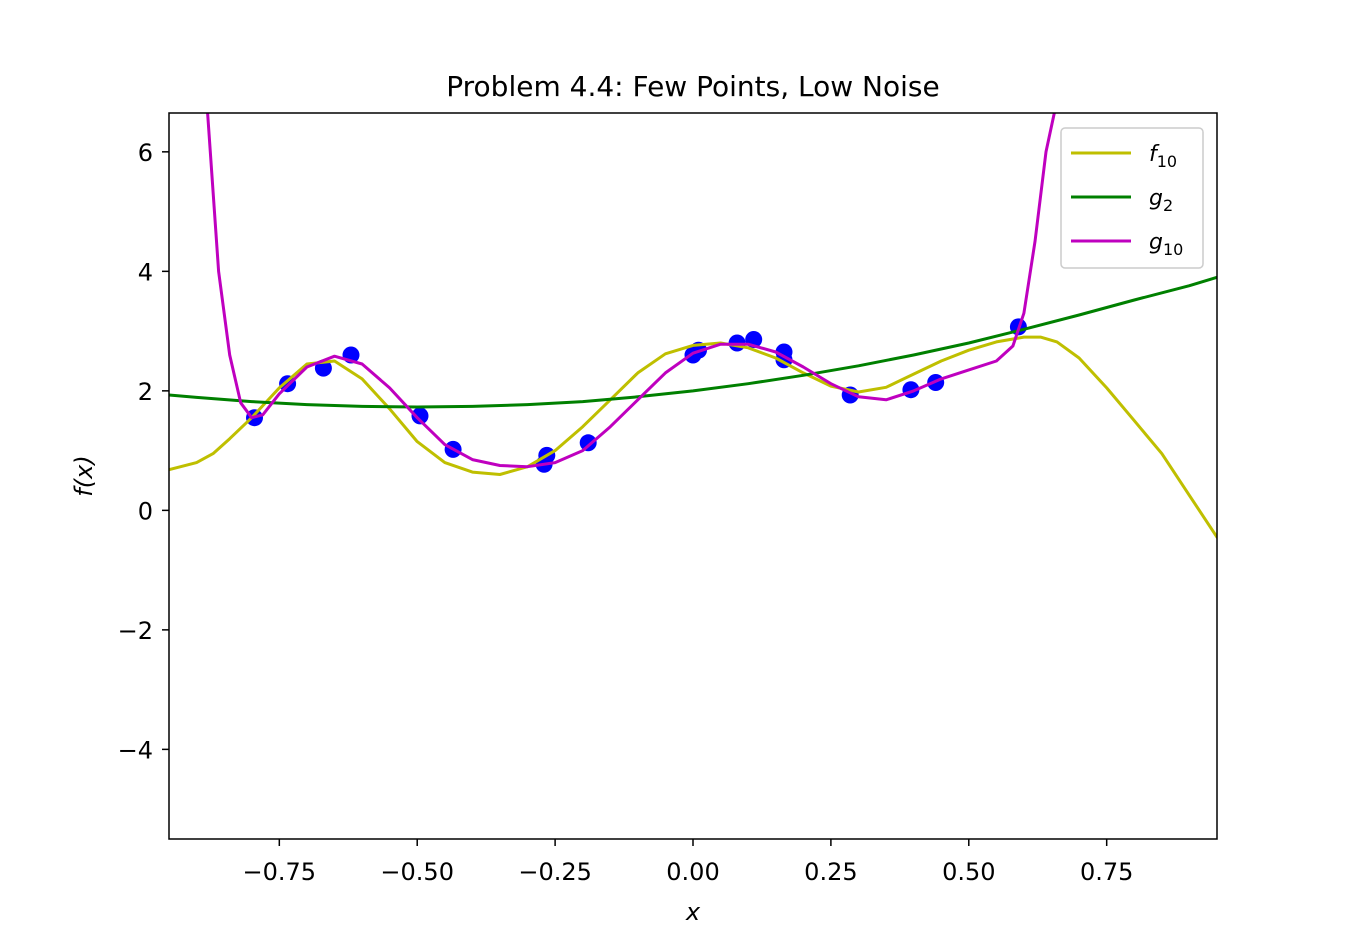 The width and height of the screenshot is (1352, 944). What do you see at coordinates (692, 872) in the screenshot?
I see `x-tick-label: 0.00` at bounding box center [692, 872].